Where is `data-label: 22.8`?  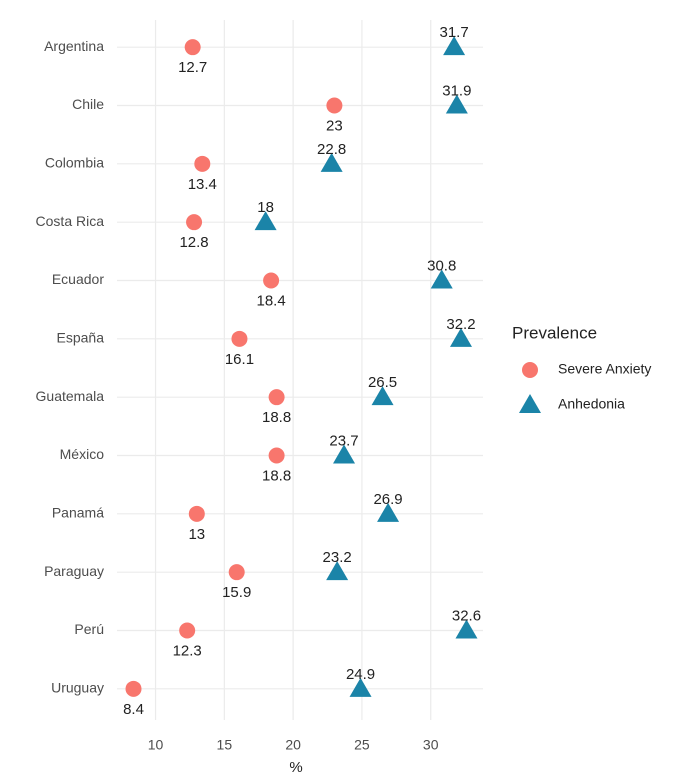 data-label: 22.8 is located at coordinates (331, 149).